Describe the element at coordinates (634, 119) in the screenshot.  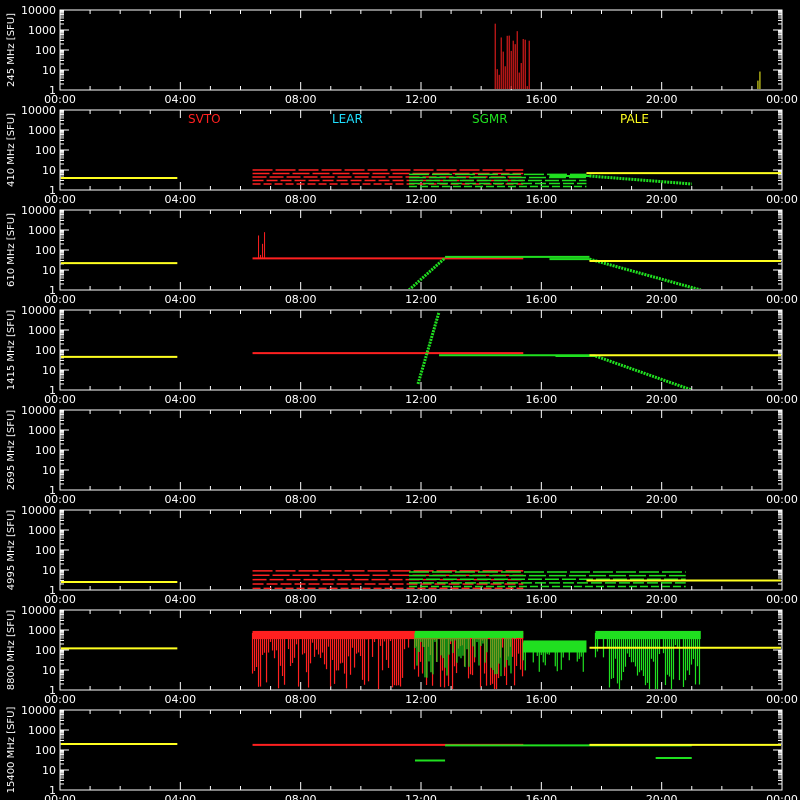
I see `legend-pale: PALE` at that location.